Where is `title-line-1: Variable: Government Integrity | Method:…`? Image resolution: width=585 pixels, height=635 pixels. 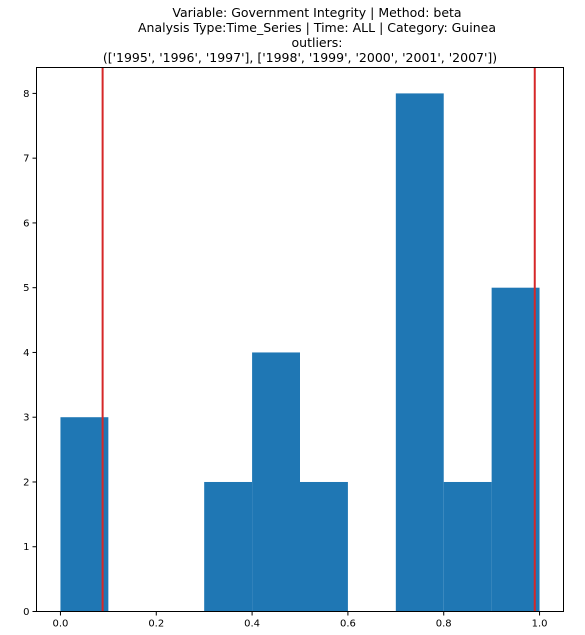 title-line-1: Variable: Government Integrity | Method:… is located at coordinates (316, 12).